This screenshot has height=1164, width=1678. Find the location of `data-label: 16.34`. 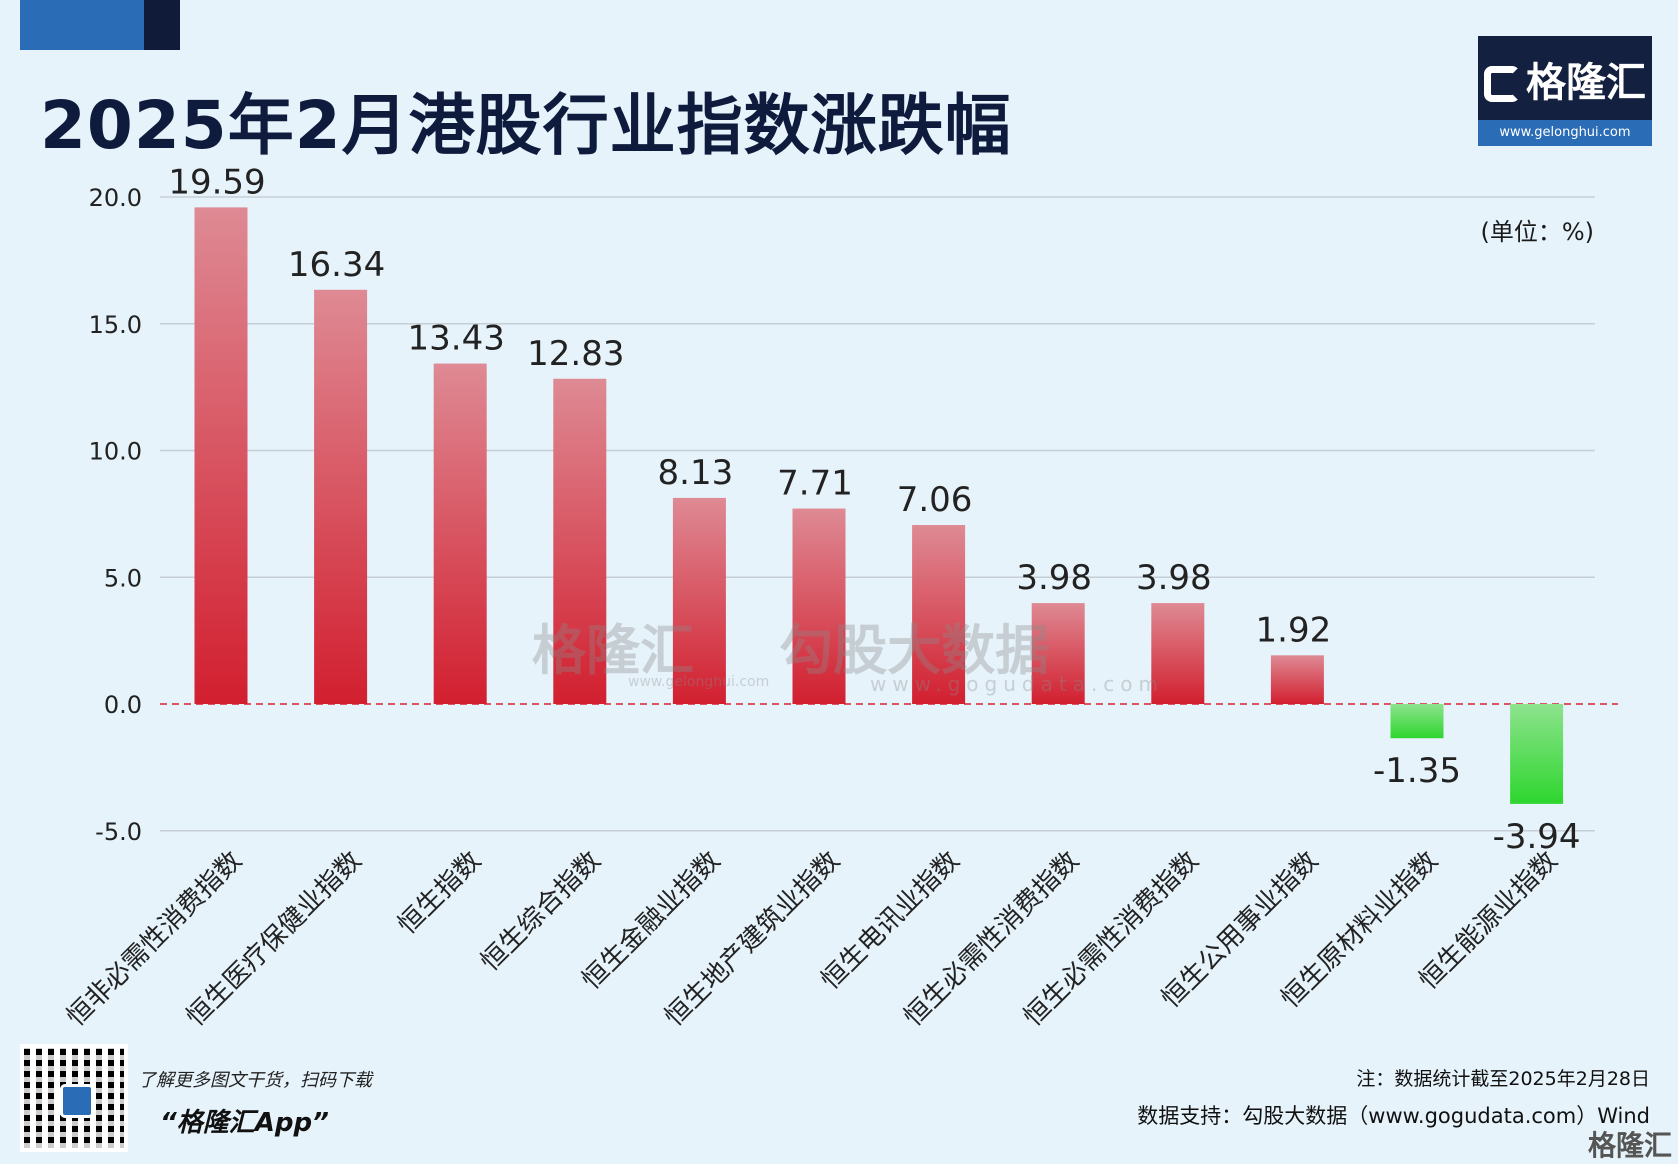

data-label: 16.34 is located at coordinates (336, 265).